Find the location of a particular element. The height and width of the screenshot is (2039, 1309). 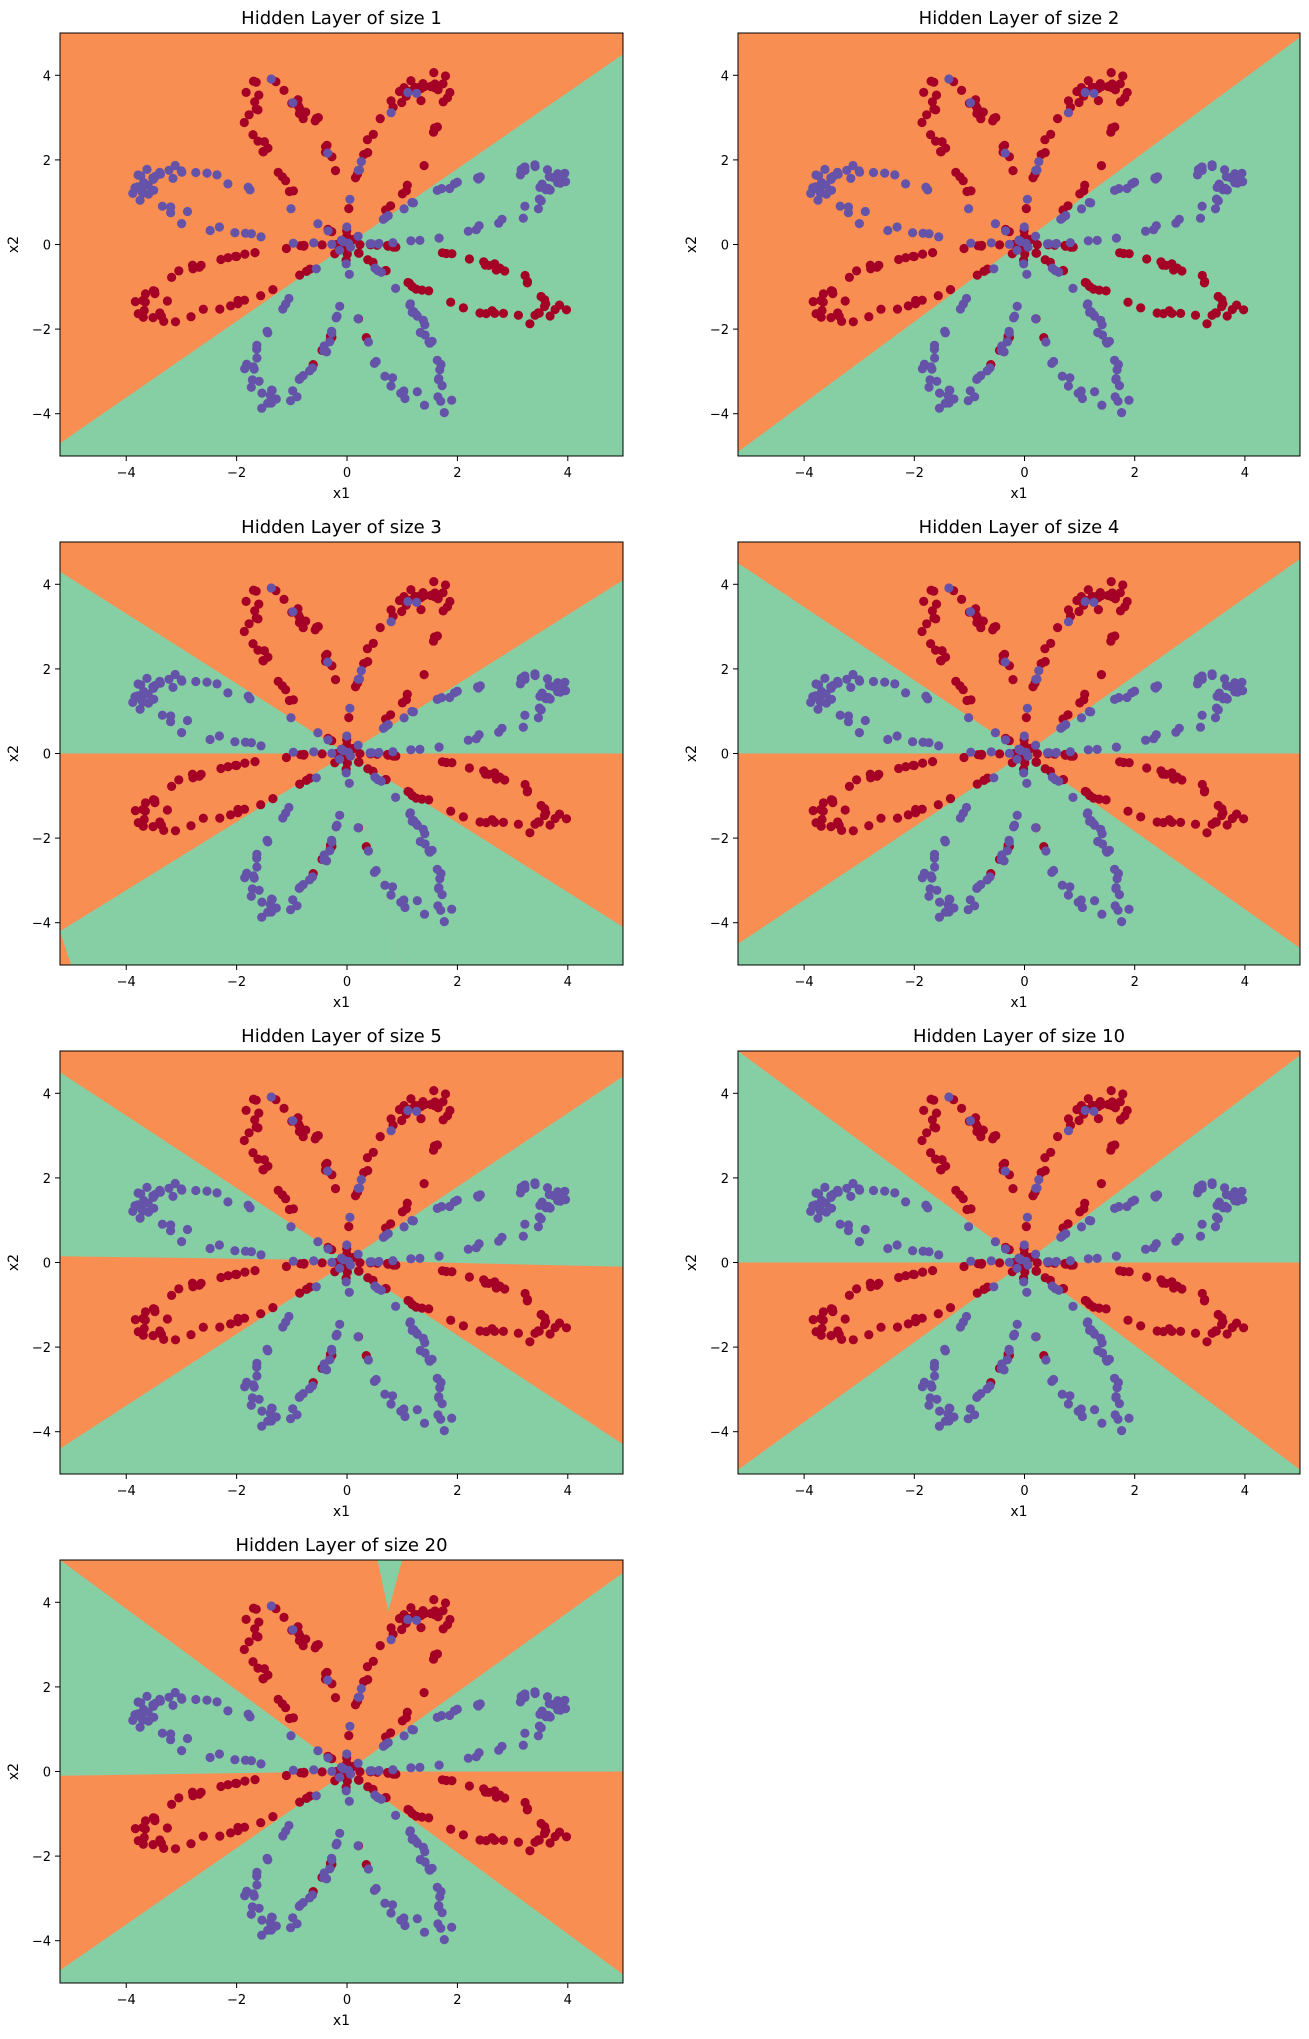

y-axis-label: x2 is located at coordinates (692, 753).